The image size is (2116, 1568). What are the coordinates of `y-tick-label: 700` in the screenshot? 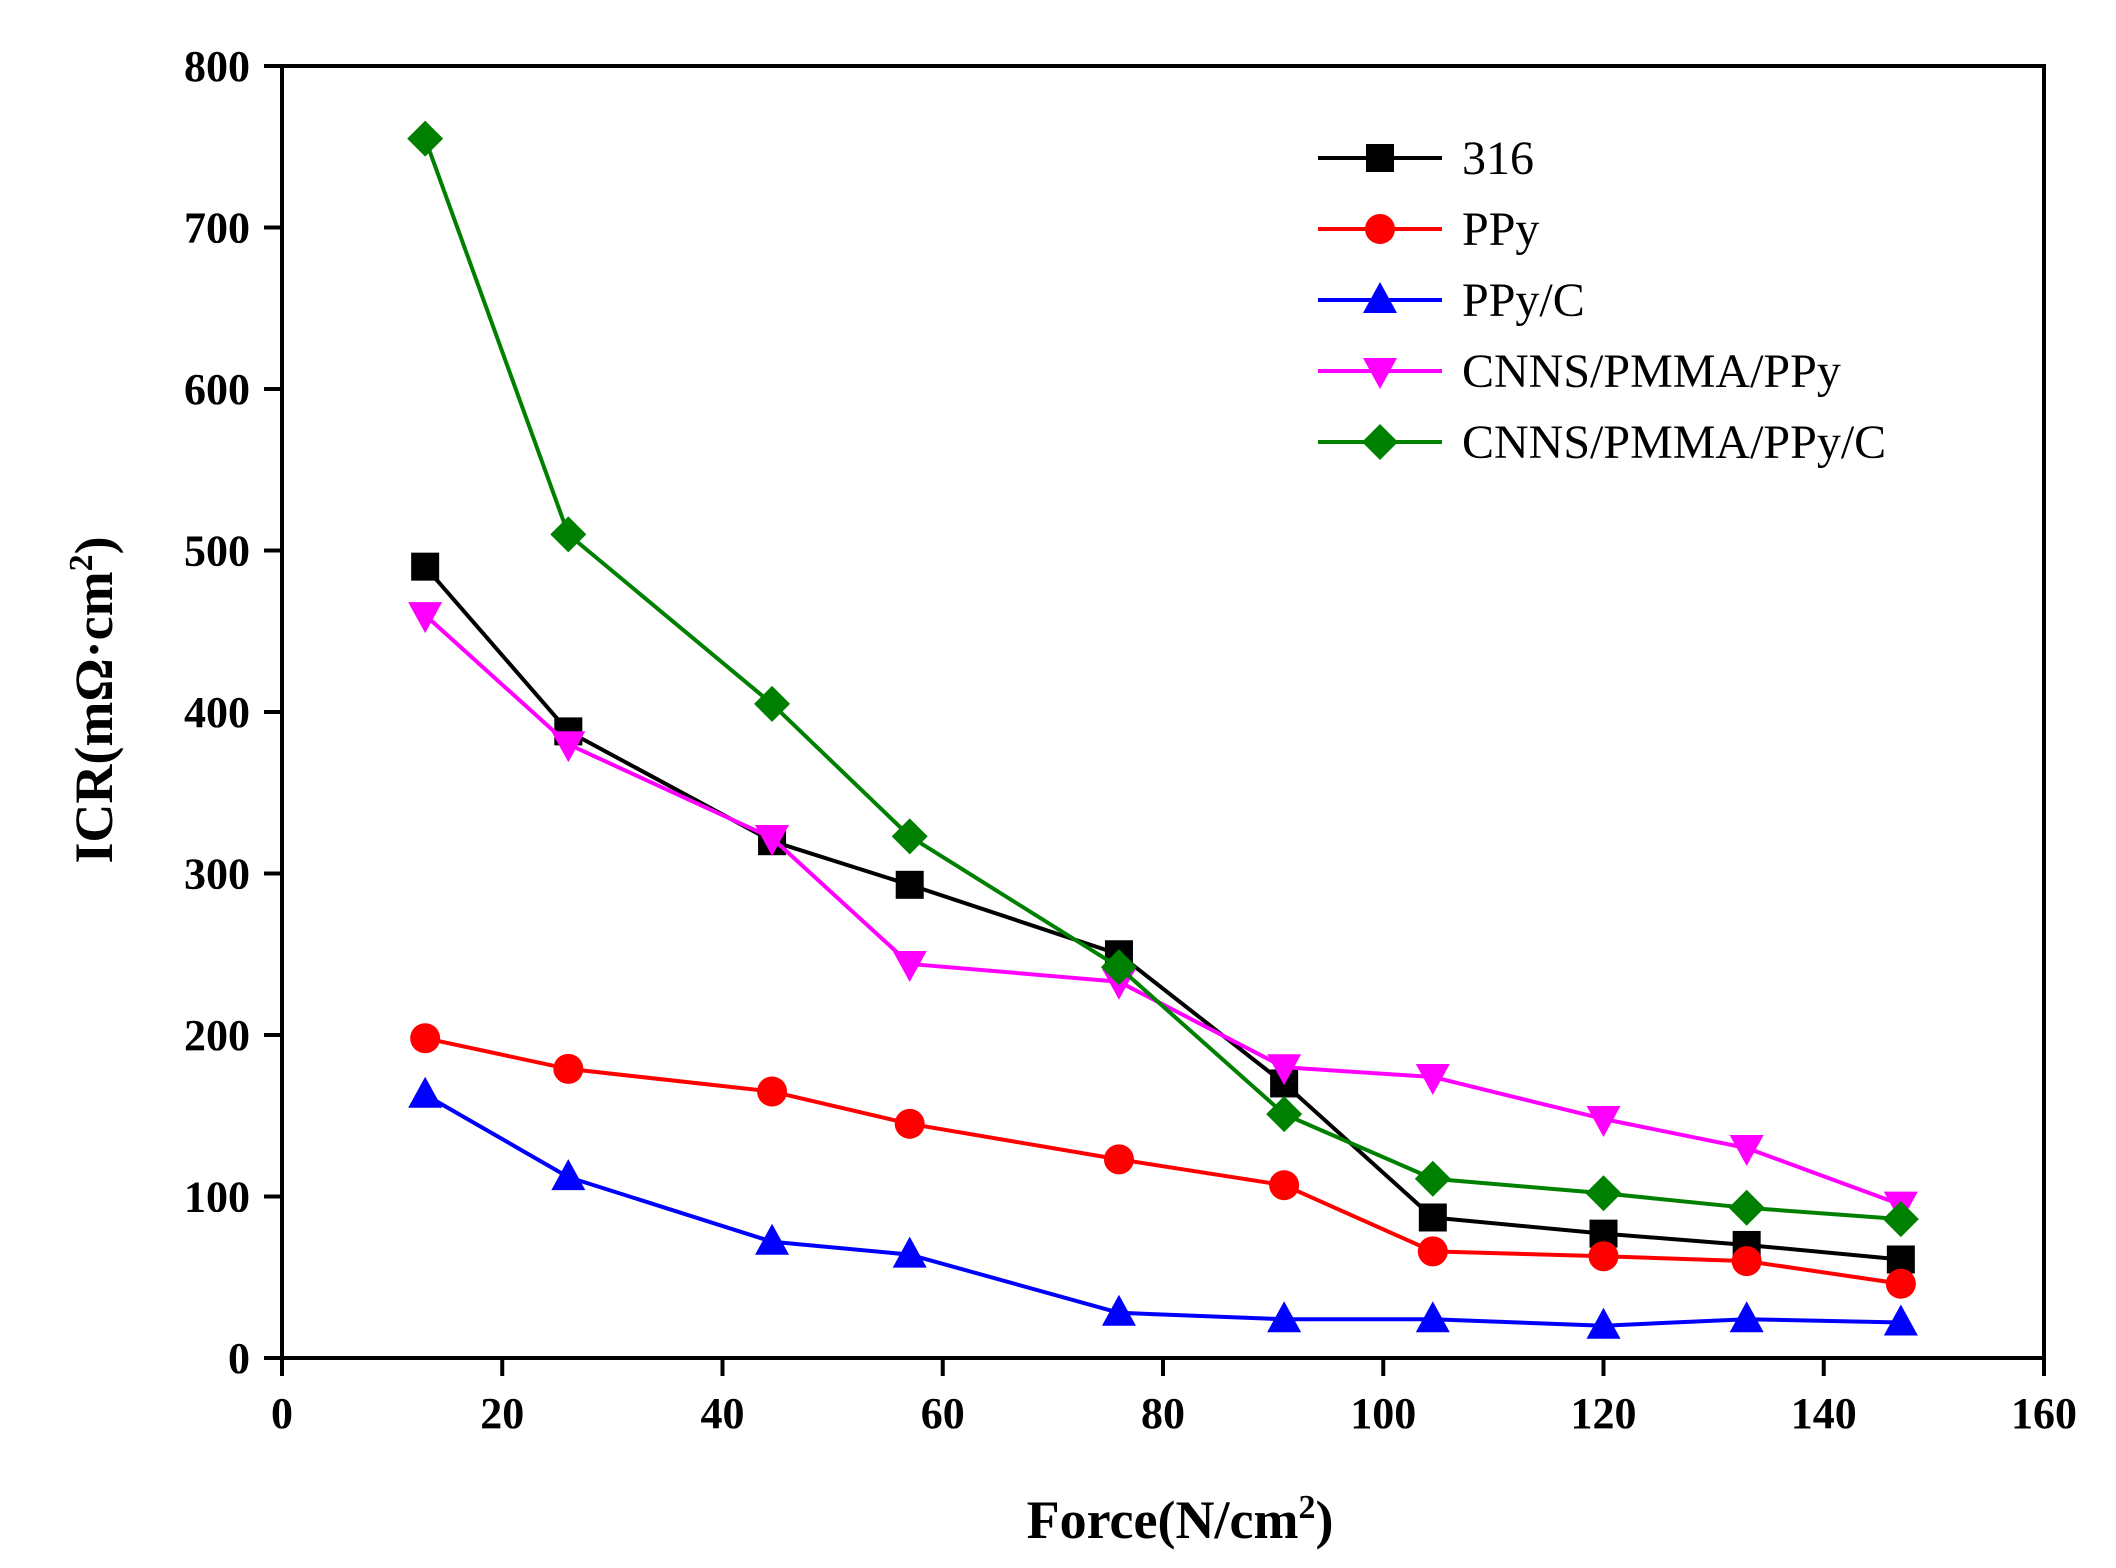 It's located at (217, 228).